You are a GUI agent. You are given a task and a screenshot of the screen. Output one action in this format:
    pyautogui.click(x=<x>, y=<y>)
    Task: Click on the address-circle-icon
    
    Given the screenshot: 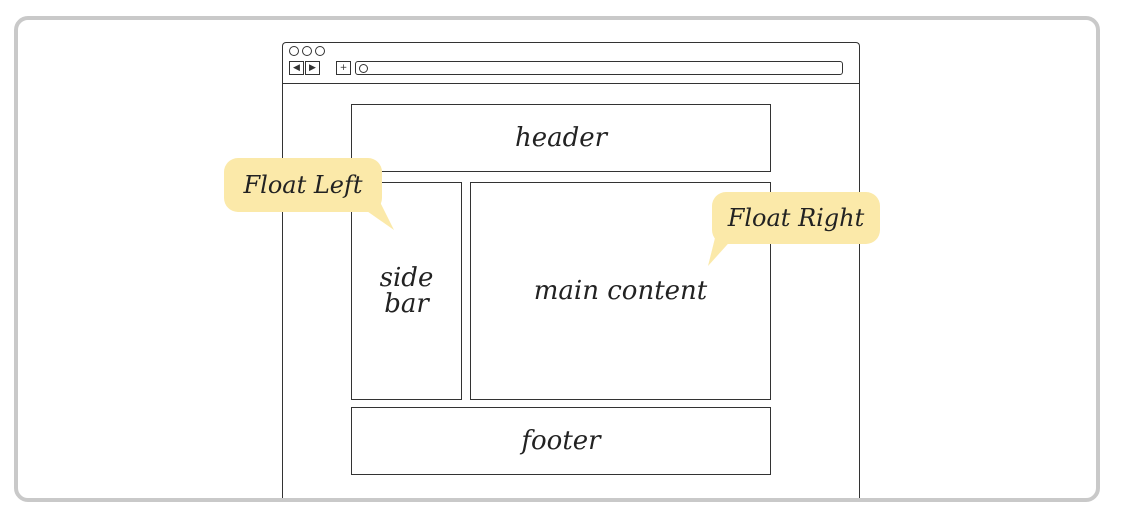 What is the action you would take?
    pyautogui.click(x=363, y=68)
    